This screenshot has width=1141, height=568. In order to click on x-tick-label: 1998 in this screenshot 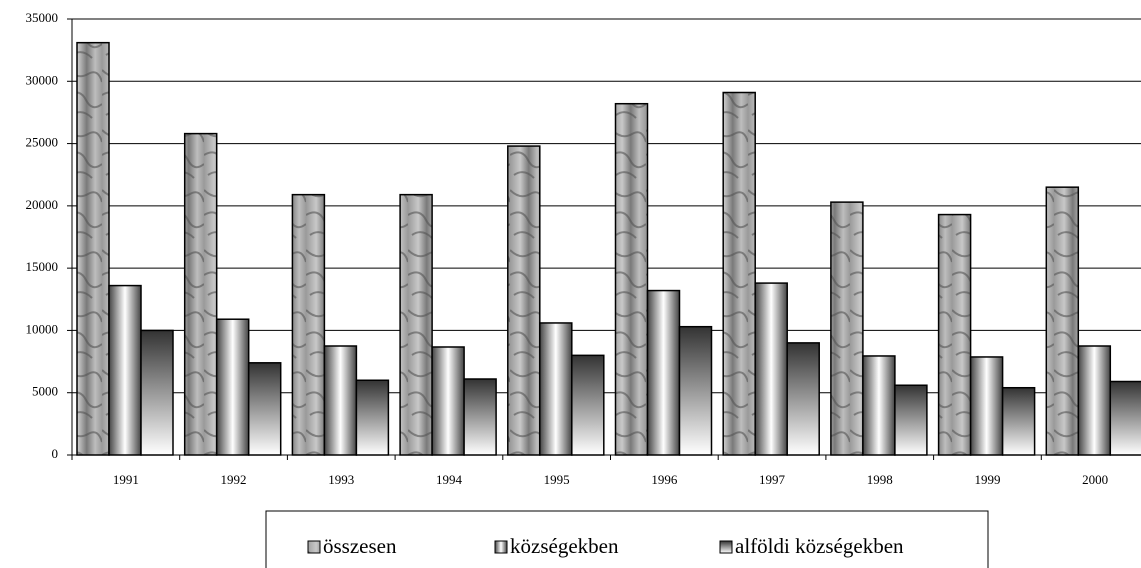, I will do `click(880, 479)`.